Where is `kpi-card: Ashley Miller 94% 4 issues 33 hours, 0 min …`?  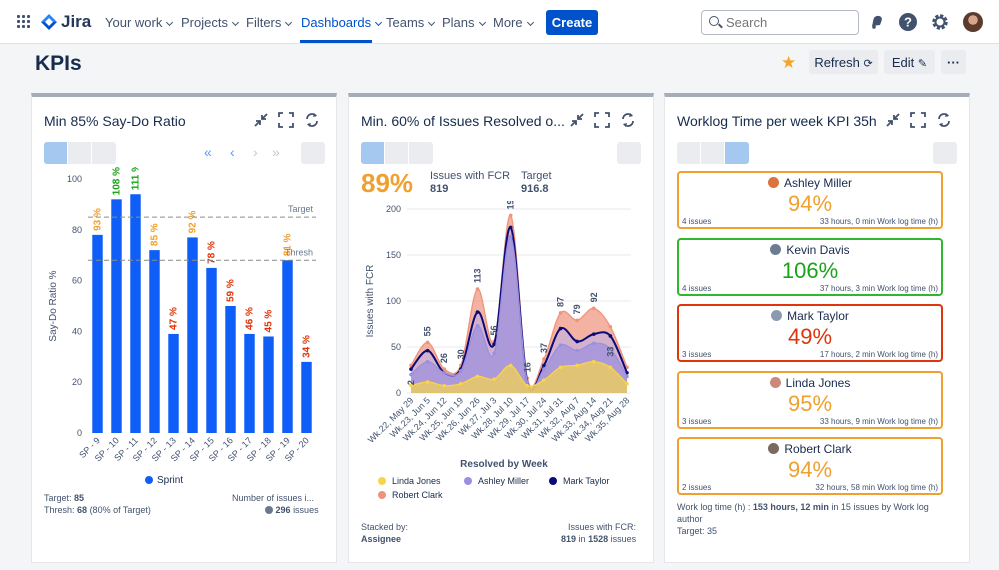 kpi-card: Ashley Miller 94% 4 issues 33 hours, 0 min … is located at coordinates (810, 200).